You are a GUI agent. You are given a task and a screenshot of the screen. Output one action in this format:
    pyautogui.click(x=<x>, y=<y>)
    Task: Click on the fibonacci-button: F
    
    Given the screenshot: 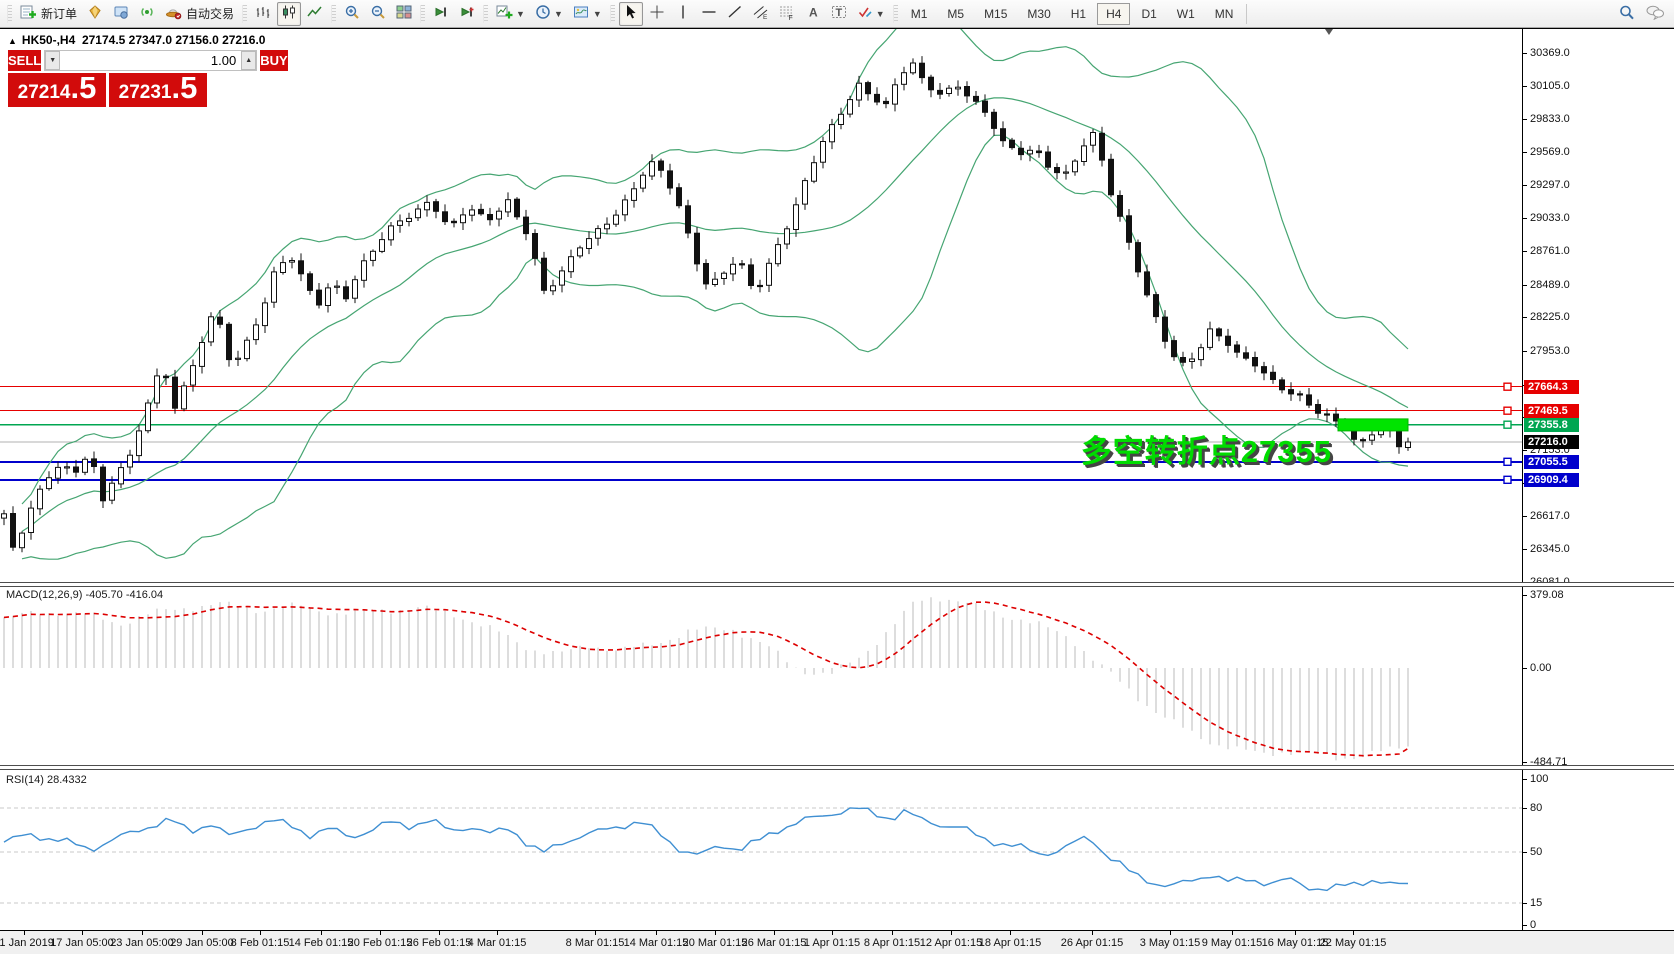 What is the action you would take?
    pyautogui.click(x=787, y=14)
    